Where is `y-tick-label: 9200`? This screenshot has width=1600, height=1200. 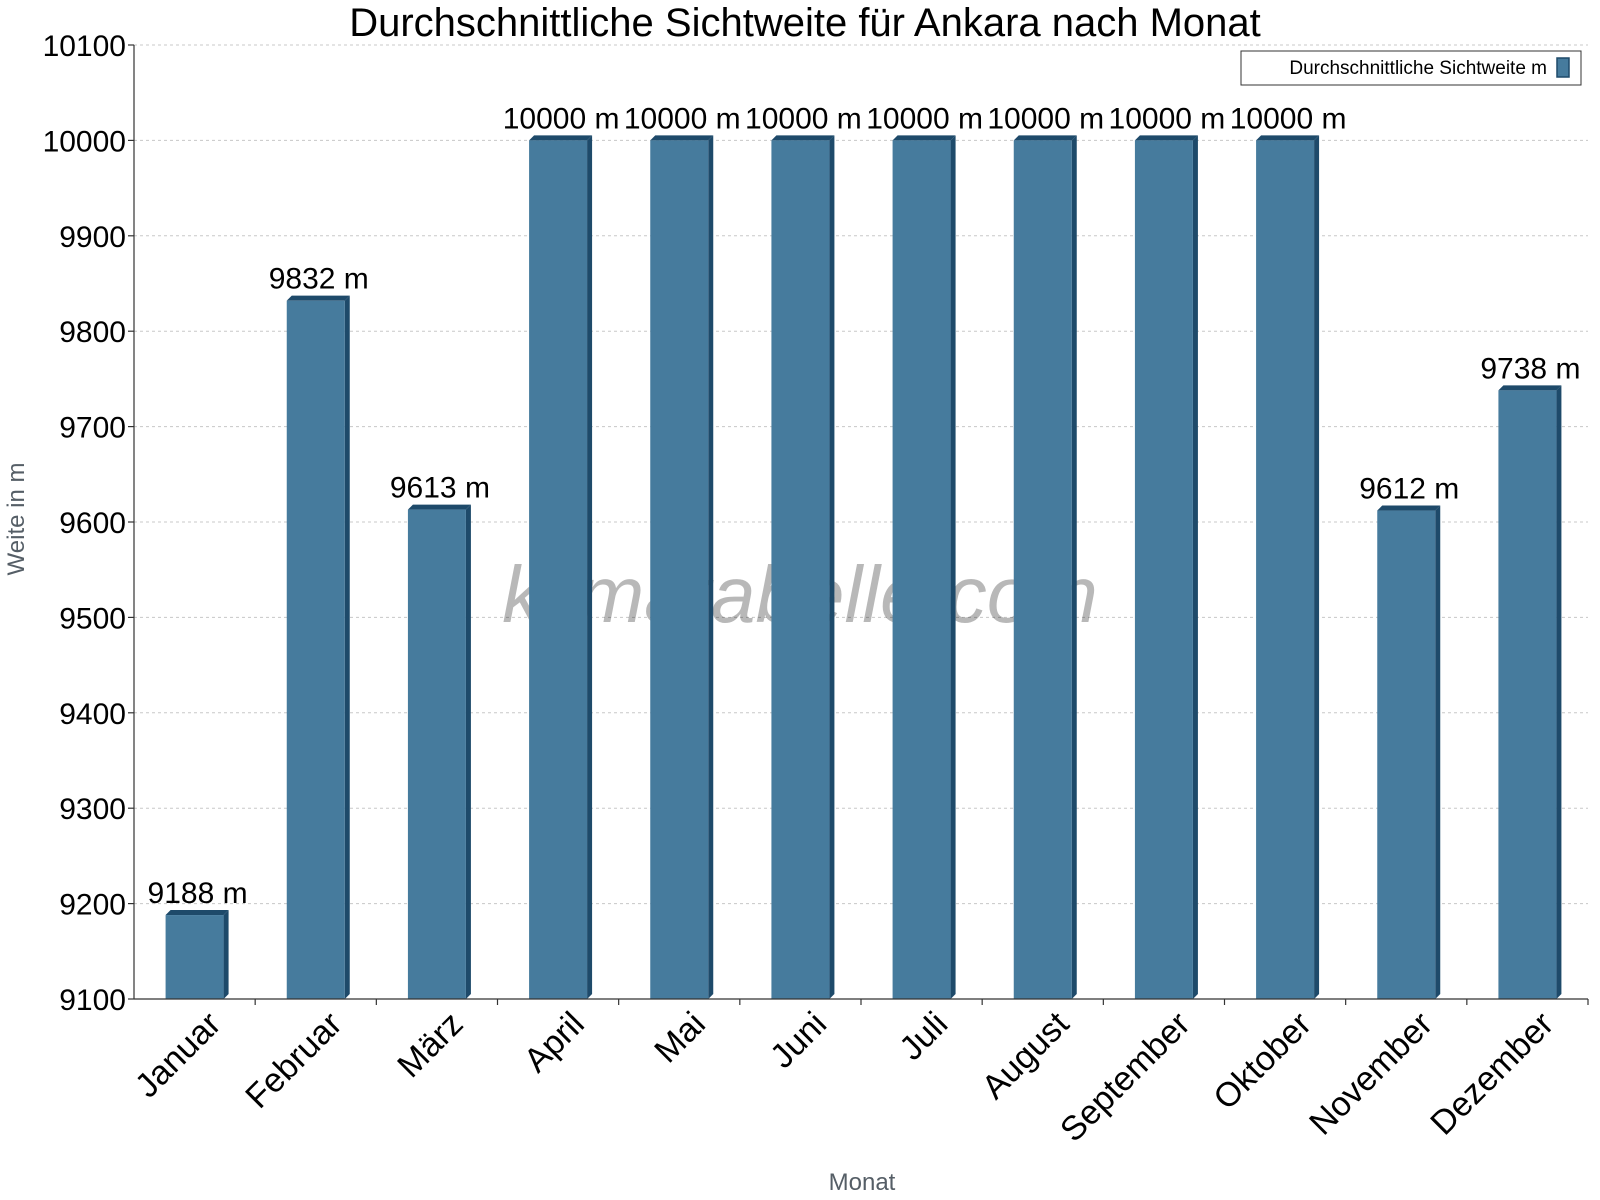 y-tick-label: 9200 is located at coordinates (92, 905).